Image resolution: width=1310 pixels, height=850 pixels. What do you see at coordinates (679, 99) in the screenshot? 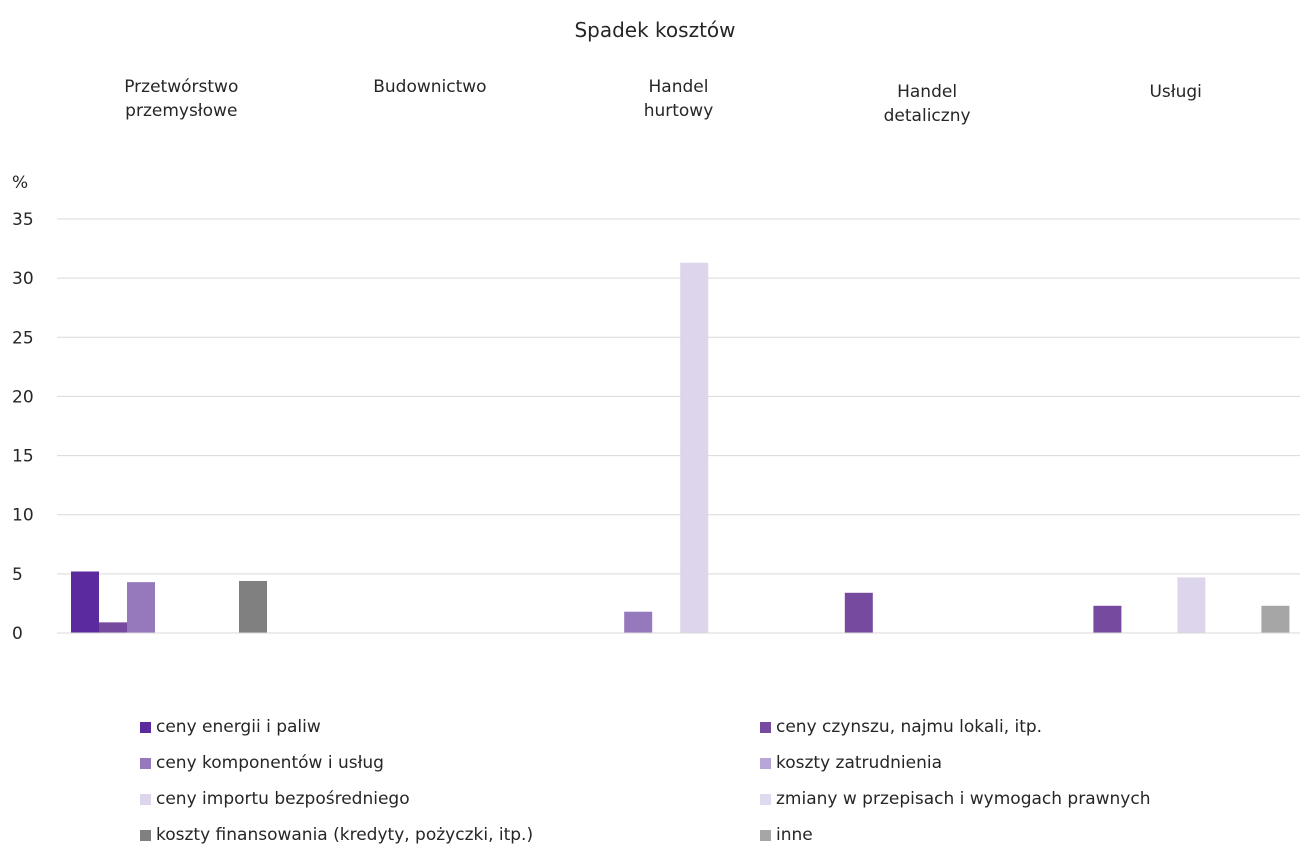
I see `category-label: Handel hurtowy` at bounding box center [679, 99].